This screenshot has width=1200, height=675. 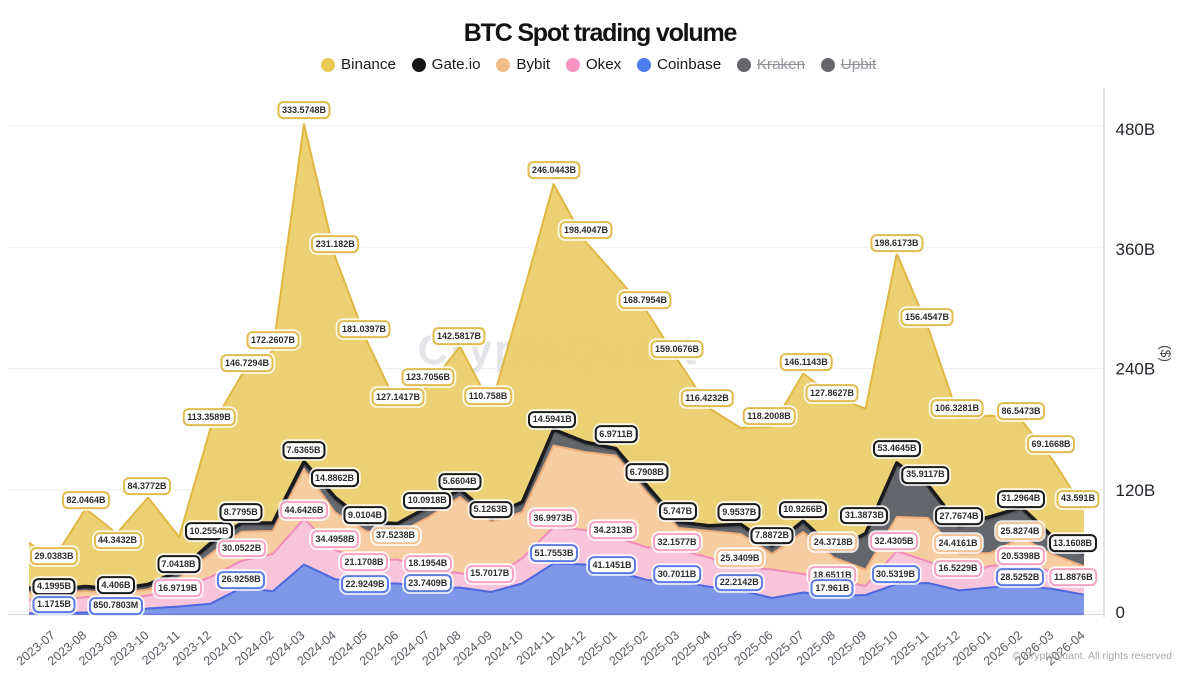 I want to click on svg-text: 120B, so click(x=1136, y=490).